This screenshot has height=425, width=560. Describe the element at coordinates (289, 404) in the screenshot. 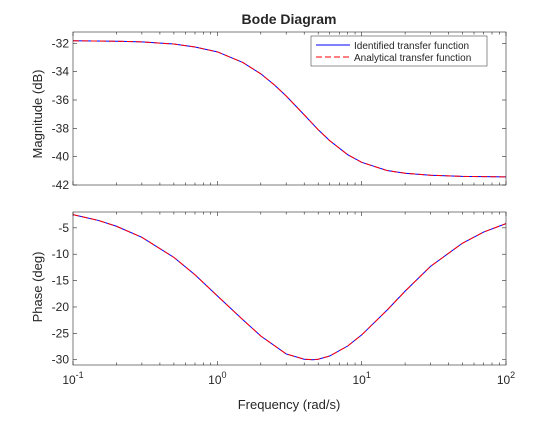

I see `x-axis-label: Frequency (rad/s)` at that location.